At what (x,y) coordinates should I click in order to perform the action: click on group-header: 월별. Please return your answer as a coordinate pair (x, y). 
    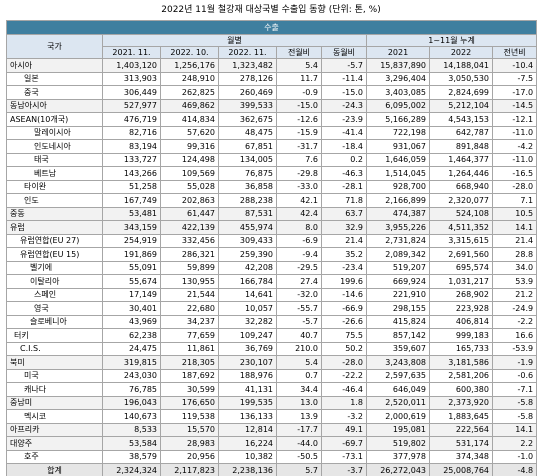
    Looking at the image, I should click on (234, 40).